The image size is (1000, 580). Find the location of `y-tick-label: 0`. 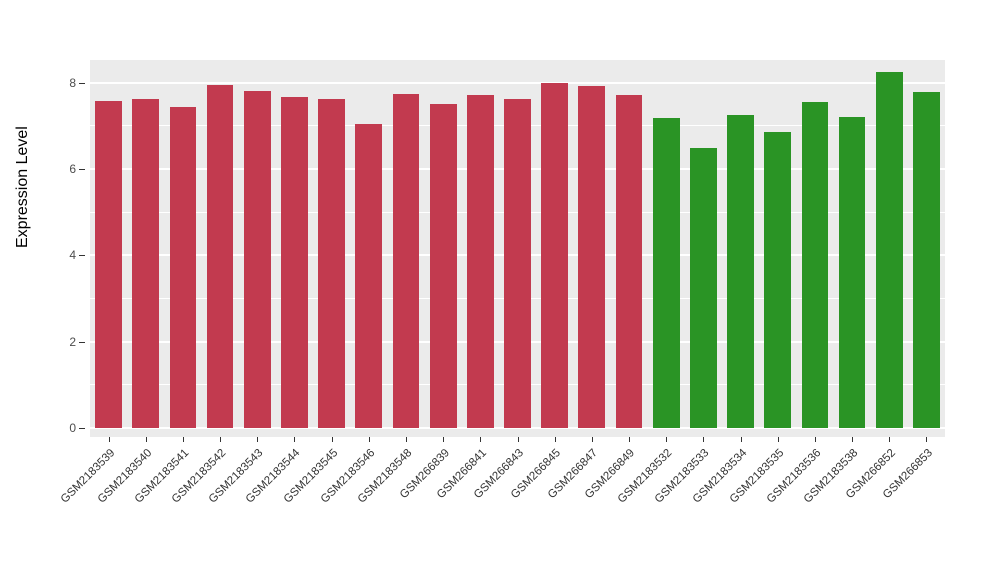

y-tick-label: 0 is located at coordinates (72, 427).